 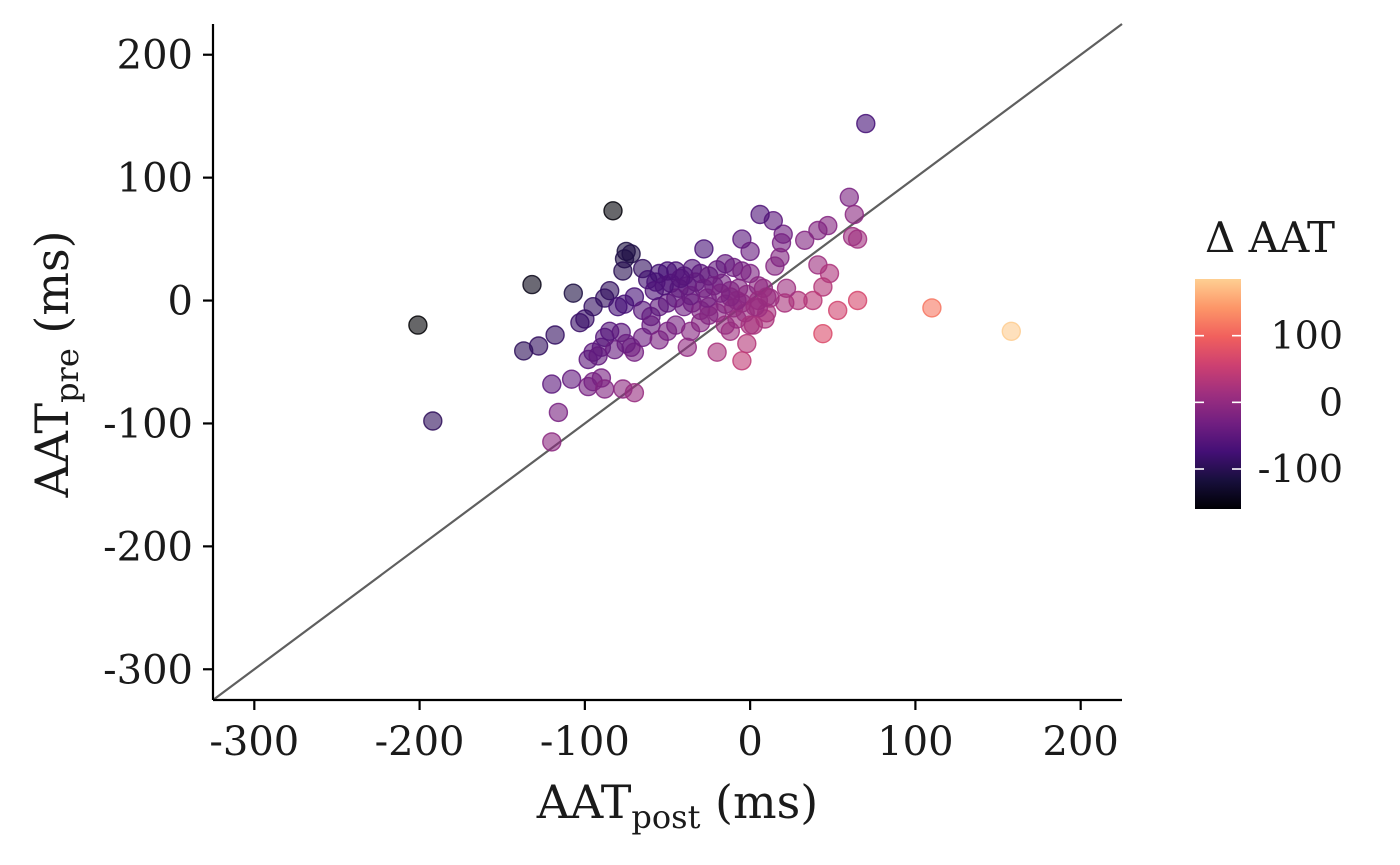 I want to click on colorbar-tick-label: -100, so click(x=1300, y=469).